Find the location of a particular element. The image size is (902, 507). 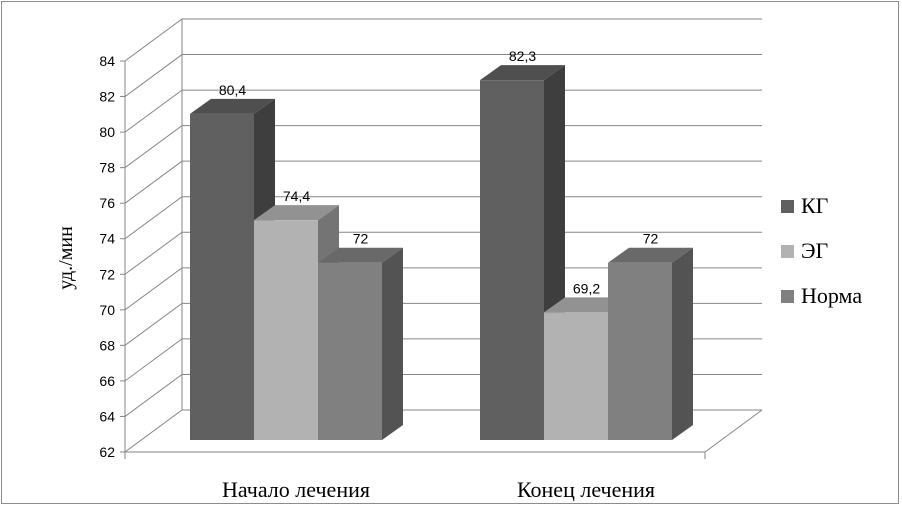

y-tick-label: 80 is located at coordinates (107, 132).